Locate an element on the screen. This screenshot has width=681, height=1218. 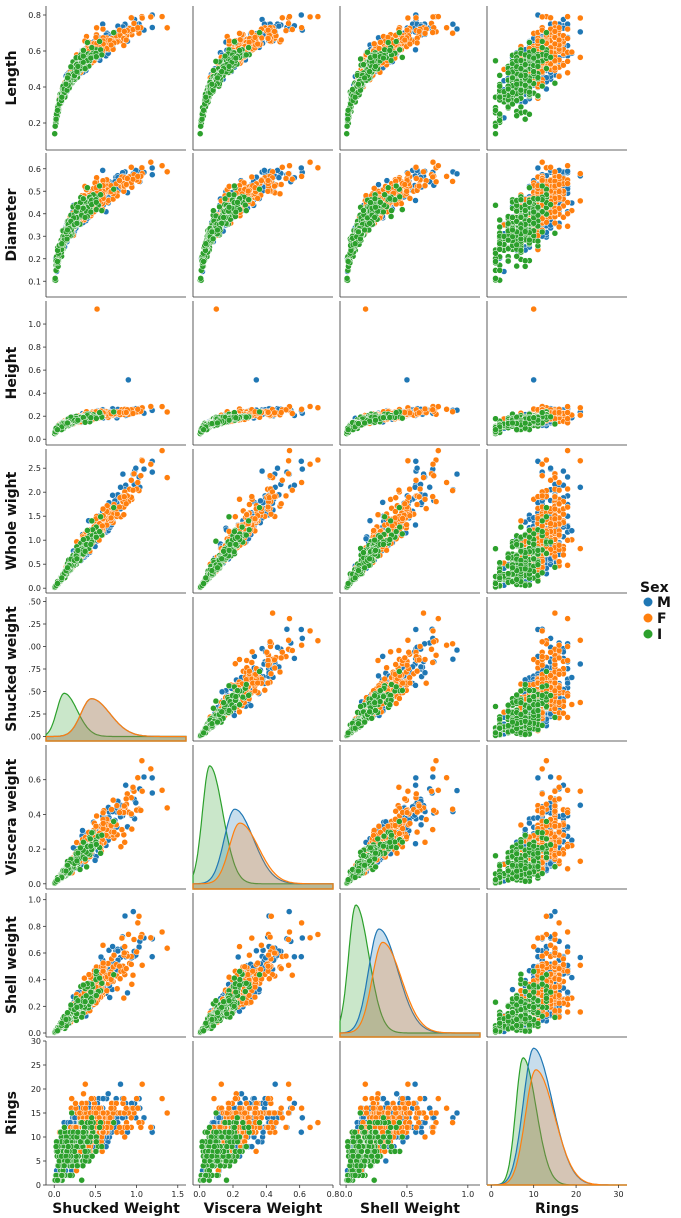
y-tick-label: 0.4 is located at coordinates (34, 214).